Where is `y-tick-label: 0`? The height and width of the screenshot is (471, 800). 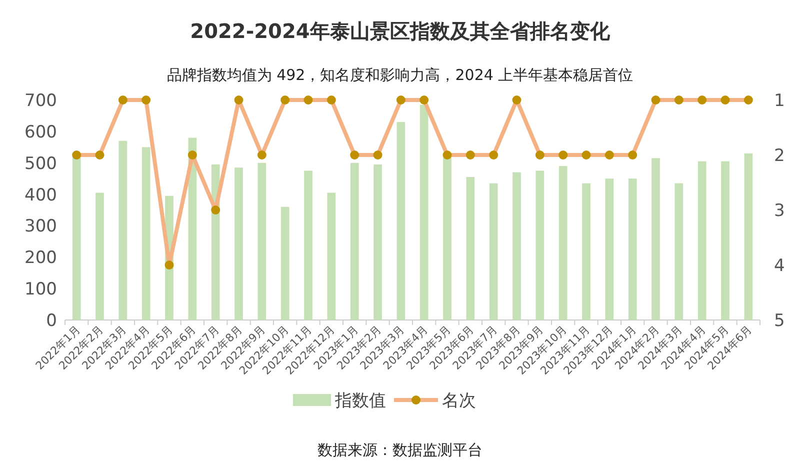
y-tick-label: 0 is located at coordinates (51, 321).